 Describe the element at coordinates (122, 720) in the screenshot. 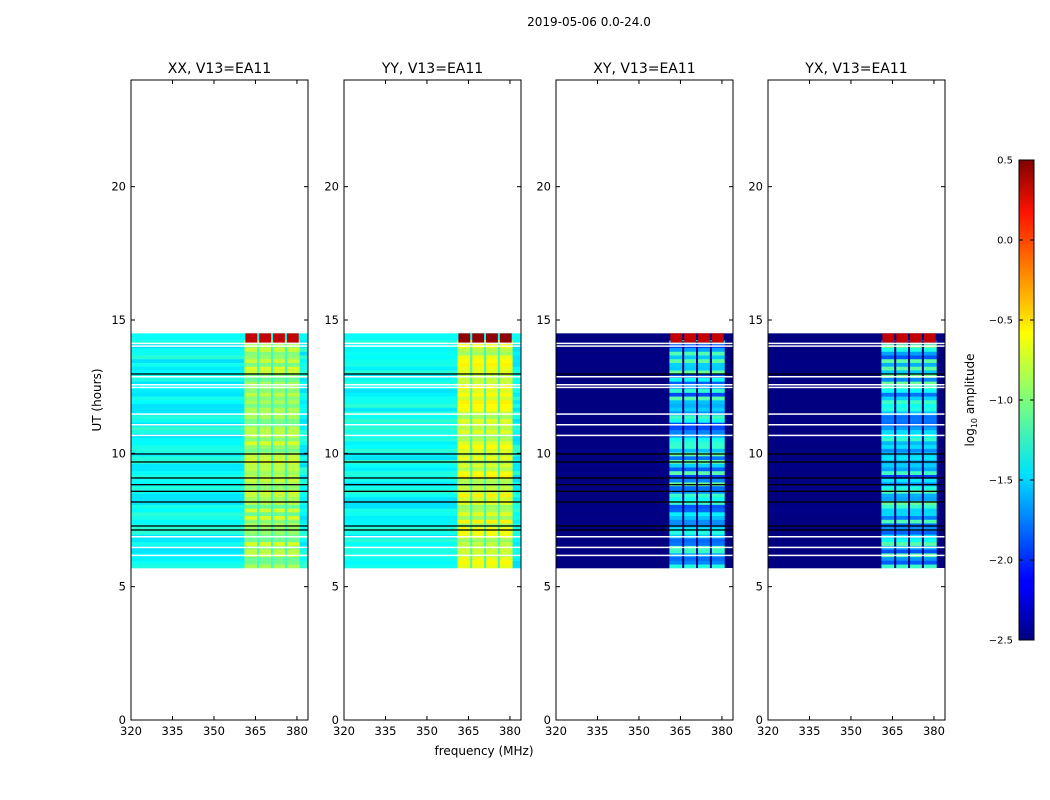

I see `y-tick-label: 0` at that location.